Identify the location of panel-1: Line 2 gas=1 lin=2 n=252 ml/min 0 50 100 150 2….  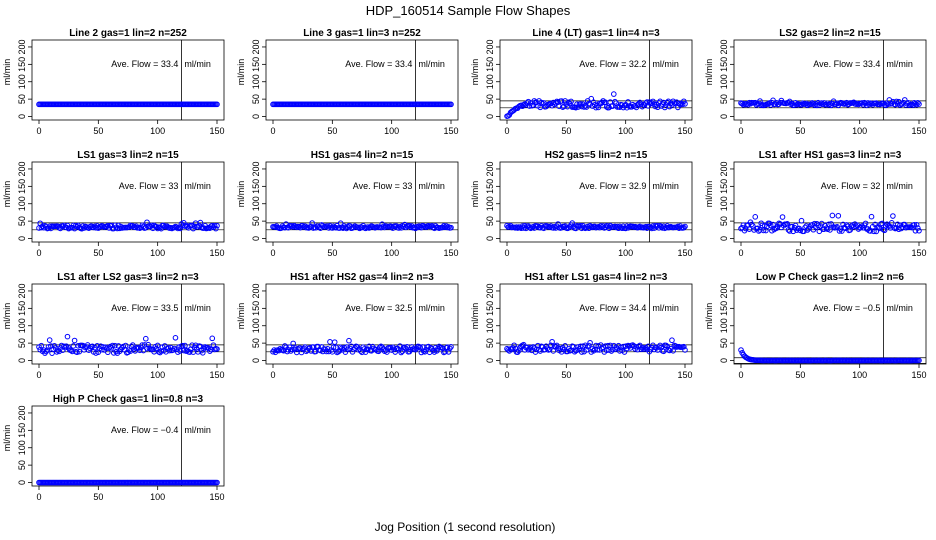
(113, 82).